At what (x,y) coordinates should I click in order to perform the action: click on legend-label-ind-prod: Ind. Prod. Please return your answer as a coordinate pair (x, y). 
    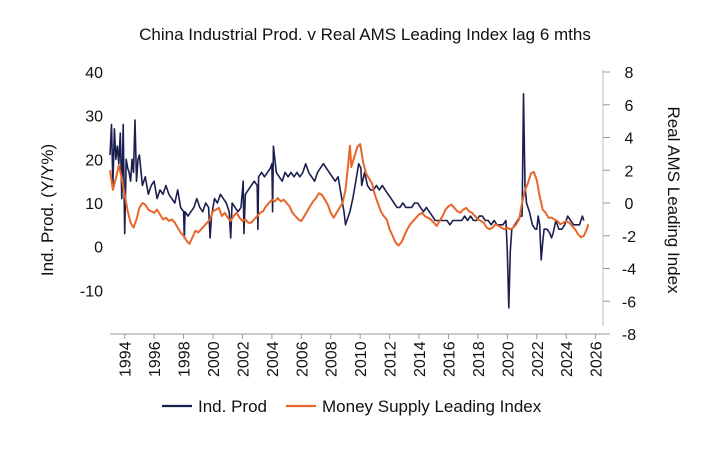
    Looking at the image, I should click on (232, 406).